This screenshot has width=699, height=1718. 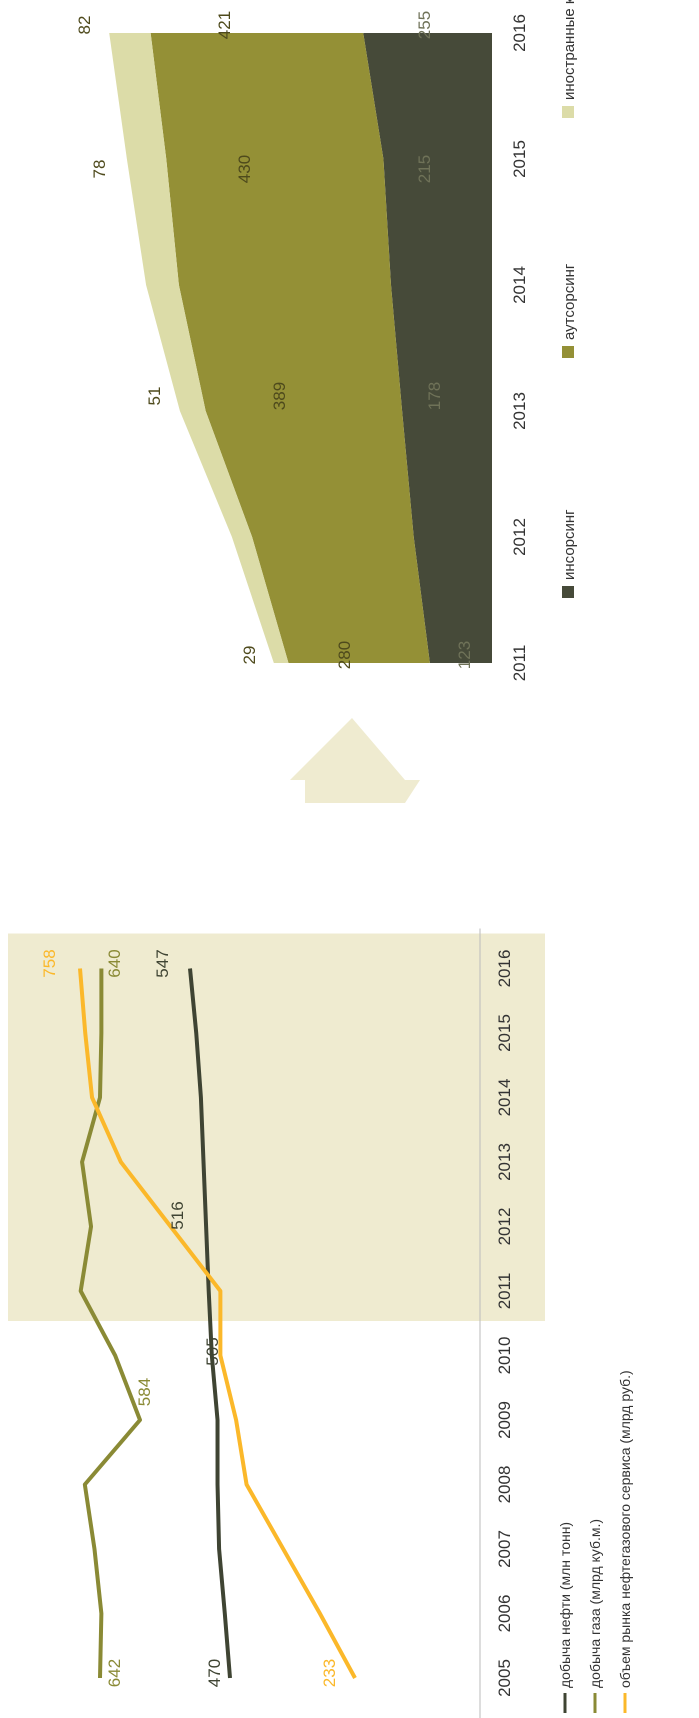 I want to click on area-data-label-389: 389, so click(x=279, y=396).